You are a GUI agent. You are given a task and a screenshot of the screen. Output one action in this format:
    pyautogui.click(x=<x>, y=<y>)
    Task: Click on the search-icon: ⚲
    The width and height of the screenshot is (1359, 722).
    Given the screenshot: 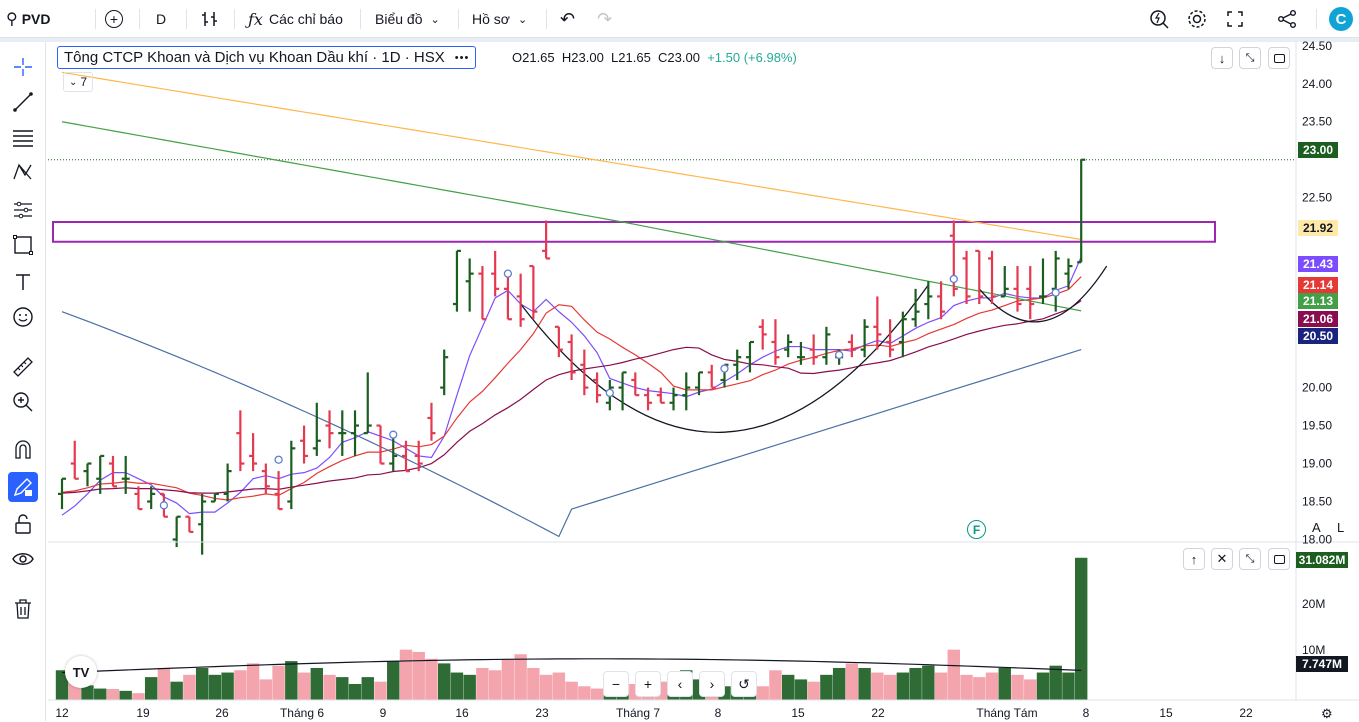 What is the action you would take?
    pyautogui.click(x=12, y=19)
    